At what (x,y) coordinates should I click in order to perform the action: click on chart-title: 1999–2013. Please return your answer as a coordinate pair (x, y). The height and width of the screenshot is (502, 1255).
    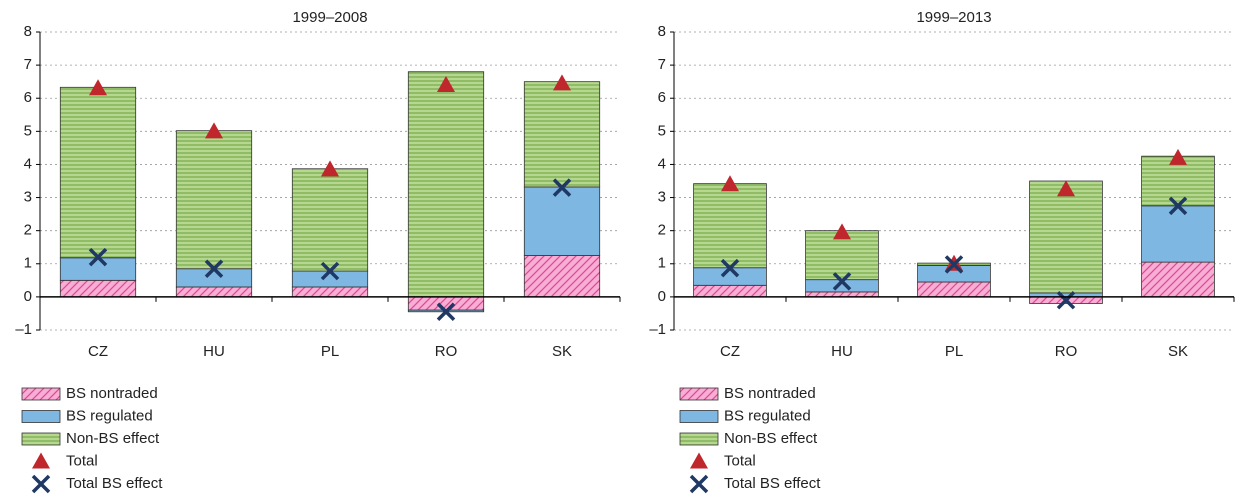
    Looking at the image, I should click on (953, 17).